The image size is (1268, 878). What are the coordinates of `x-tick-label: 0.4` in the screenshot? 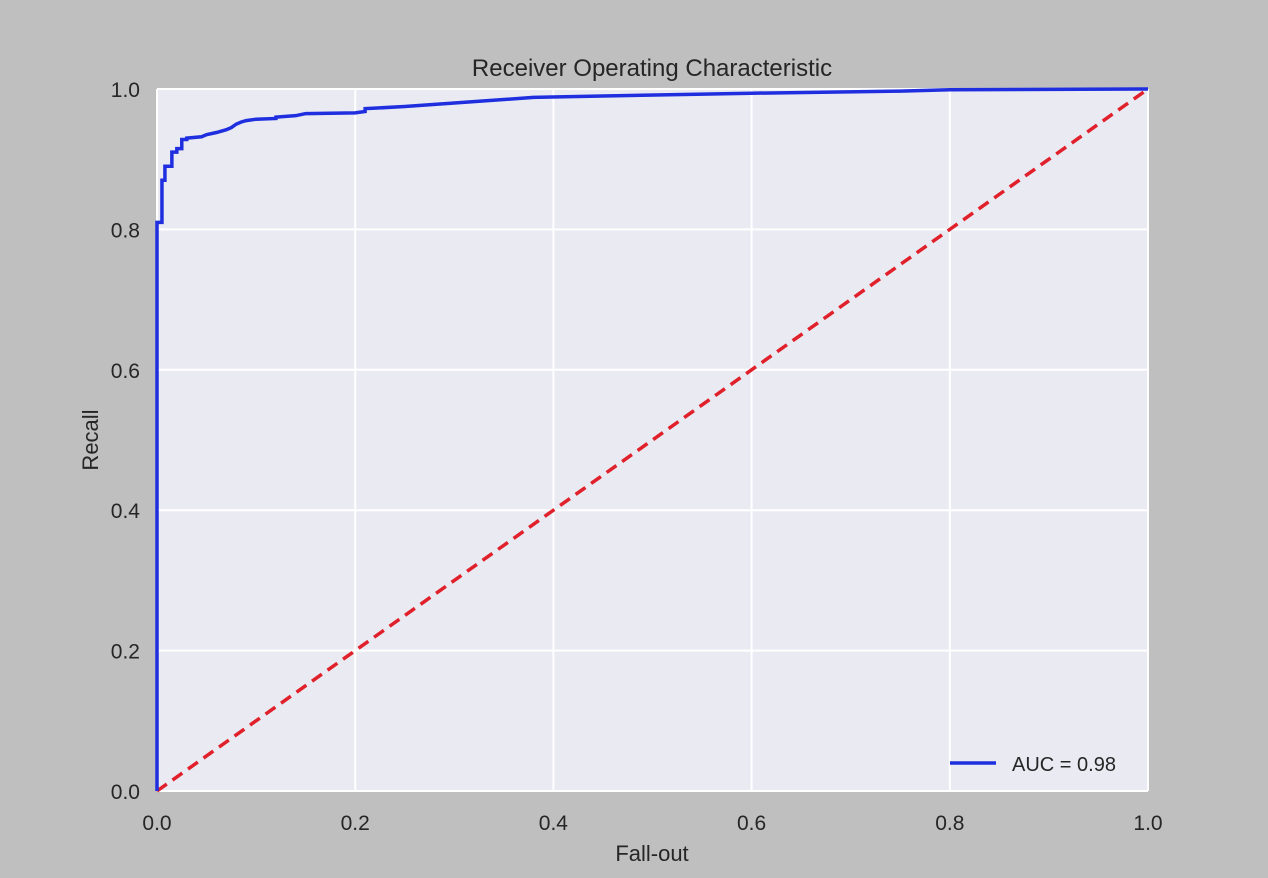 It's located at (554, 823).